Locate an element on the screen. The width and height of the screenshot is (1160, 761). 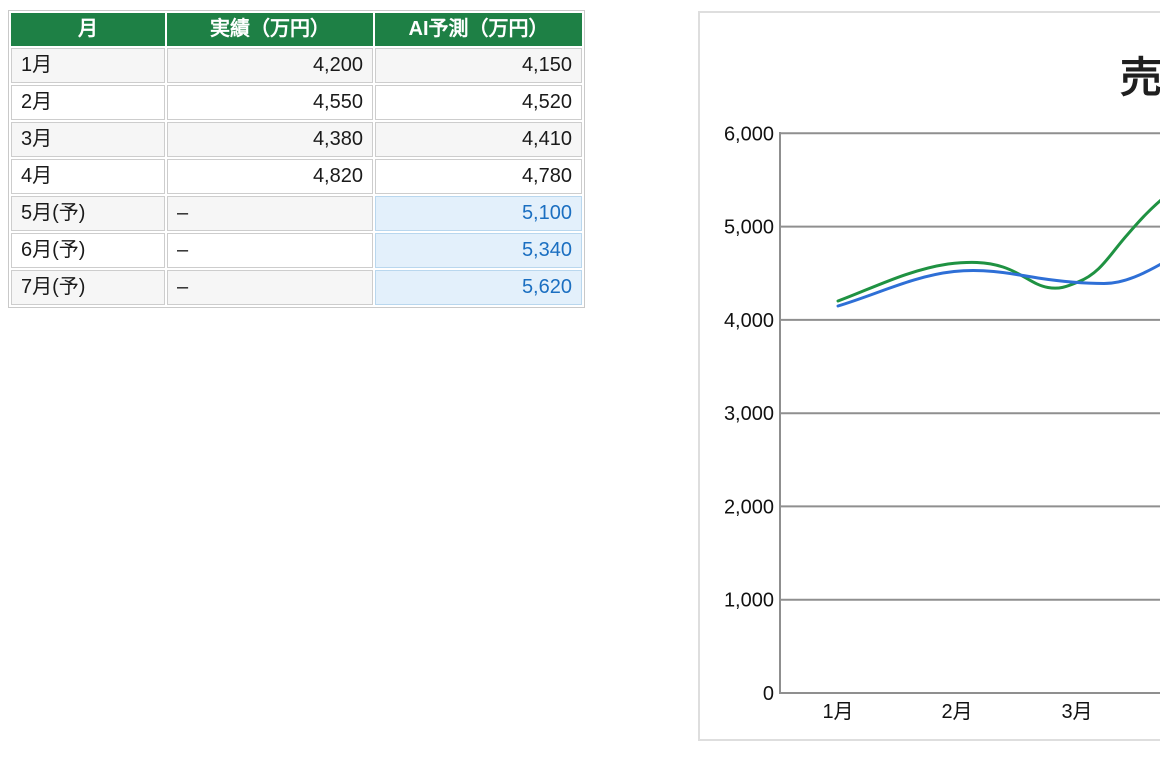
table-row: 5月(予) – 5,100 is located at coordinates (296, 213).